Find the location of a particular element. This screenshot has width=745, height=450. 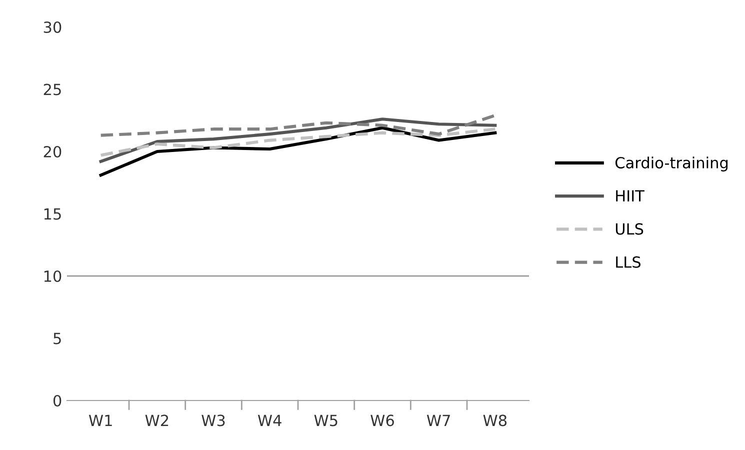

x-tick-label: W6 is located at coordinates (382, 420).